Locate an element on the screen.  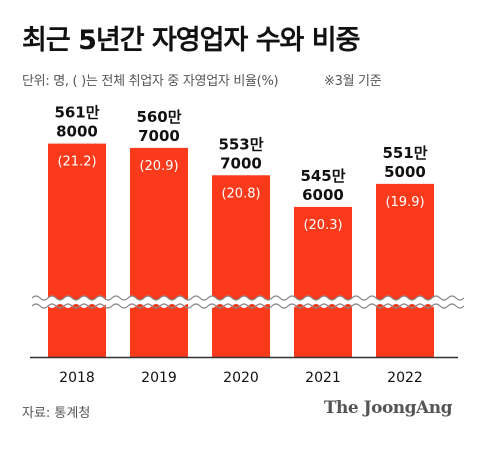
x-tick-label: 2021 is located at coordinates (323, 378).